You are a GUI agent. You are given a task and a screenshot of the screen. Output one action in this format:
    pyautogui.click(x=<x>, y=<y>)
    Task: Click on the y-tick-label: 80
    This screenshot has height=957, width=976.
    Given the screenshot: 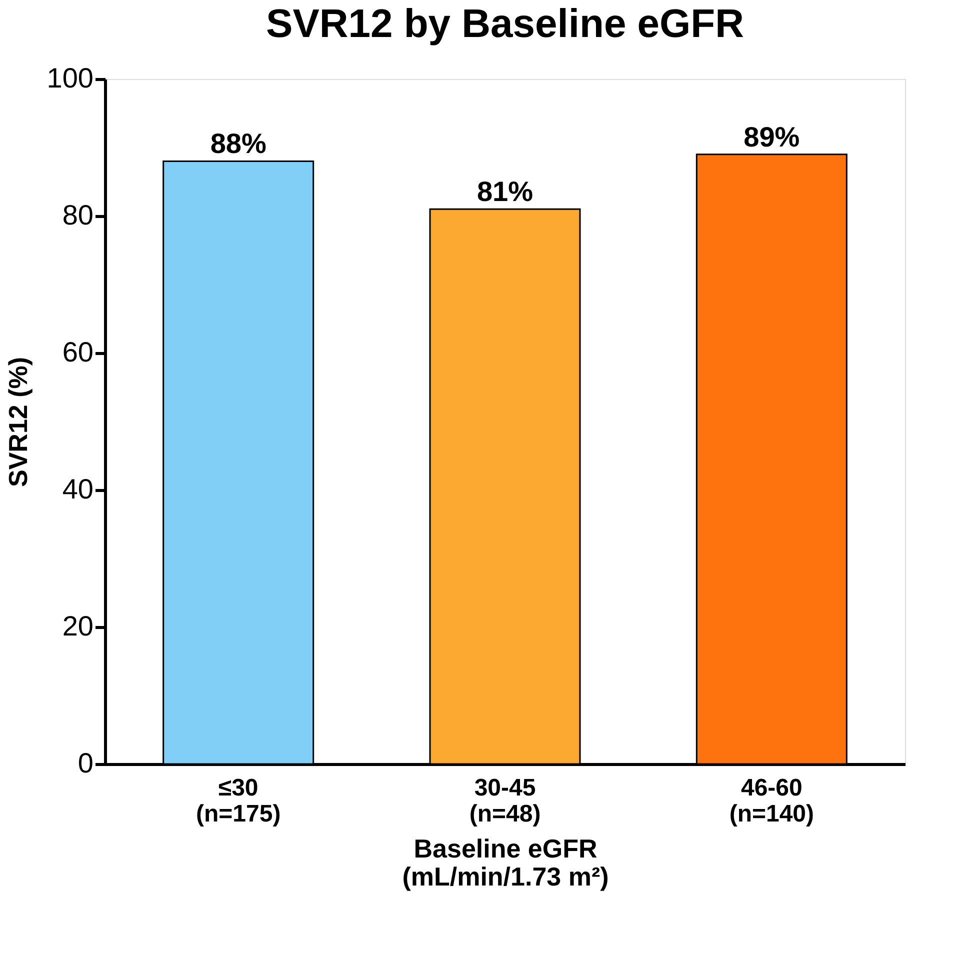 What is the action you would take?
    pyautogui.click(x=78, y=215)
    